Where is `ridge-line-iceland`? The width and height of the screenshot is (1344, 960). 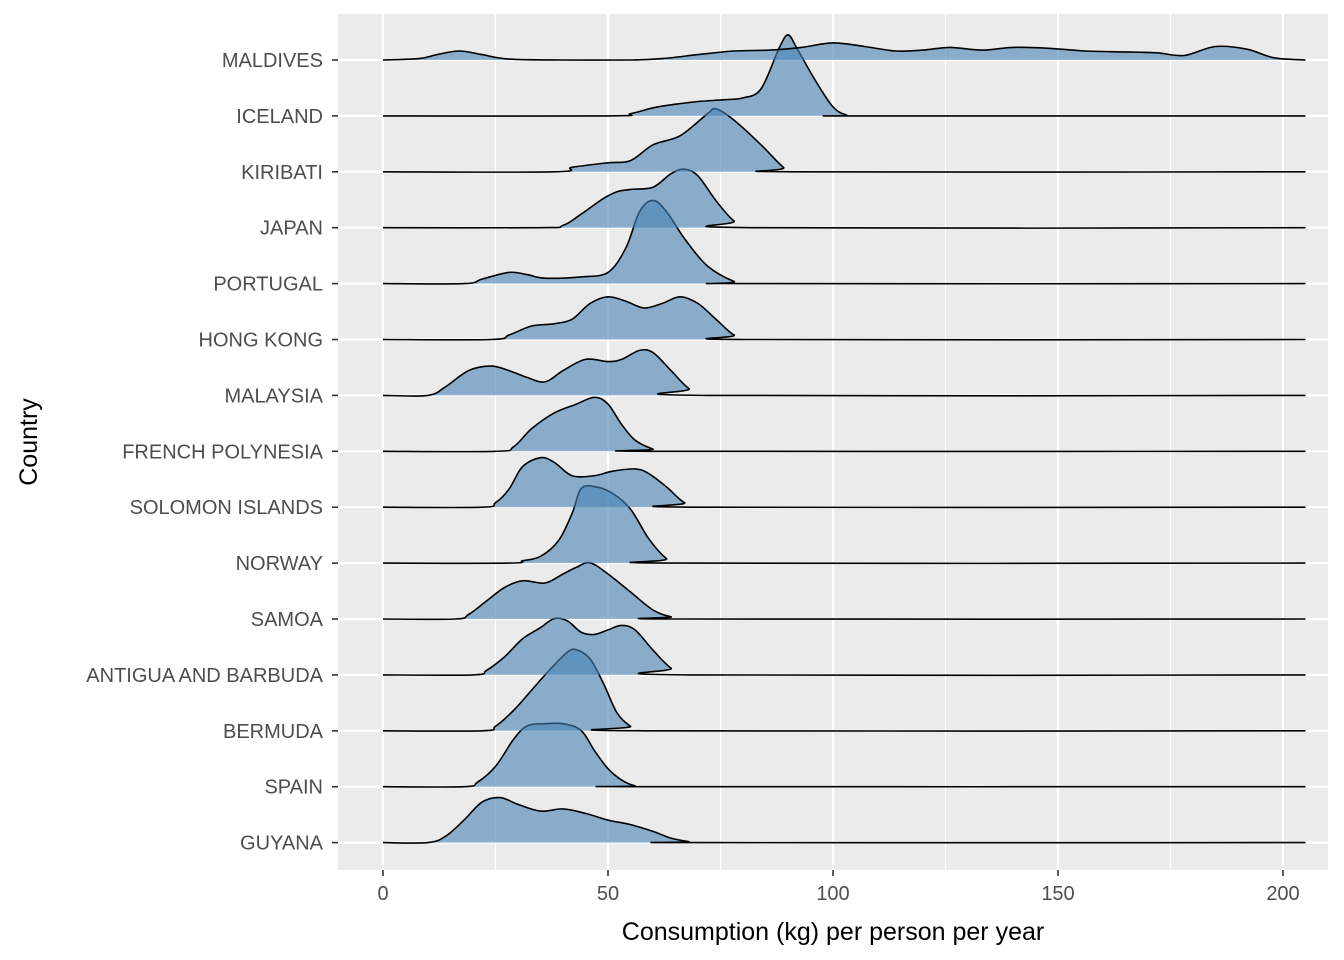
ridge-line-iceland is located at coordinates (844, 75).